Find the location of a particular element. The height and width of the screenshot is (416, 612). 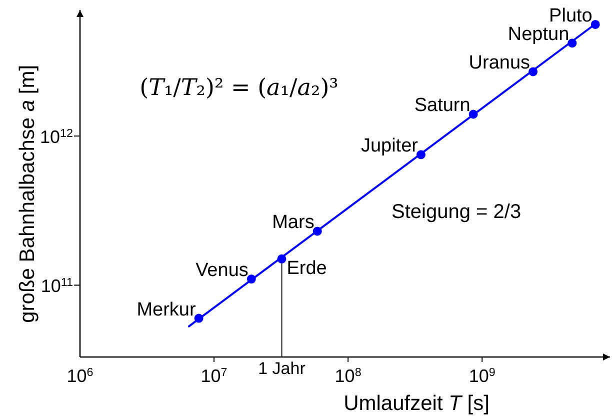

annotation: Neptun is located at coordinates (539, 35).